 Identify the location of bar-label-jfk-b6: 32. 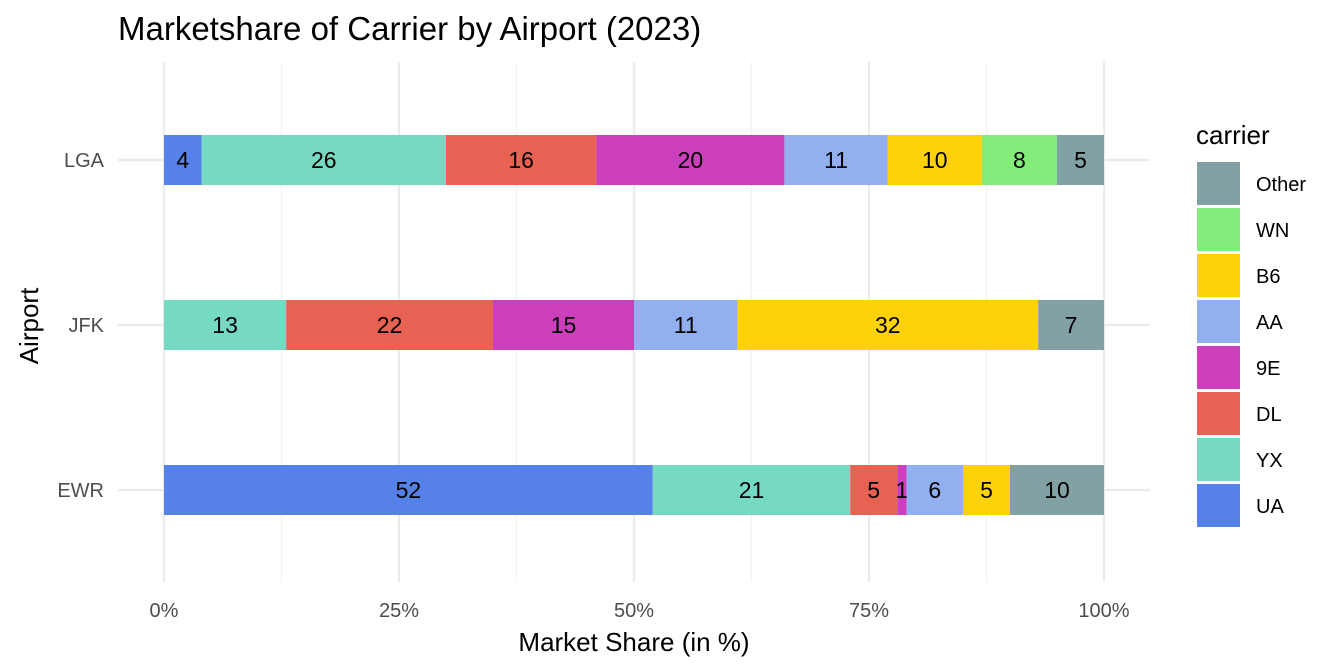
(888, 325).